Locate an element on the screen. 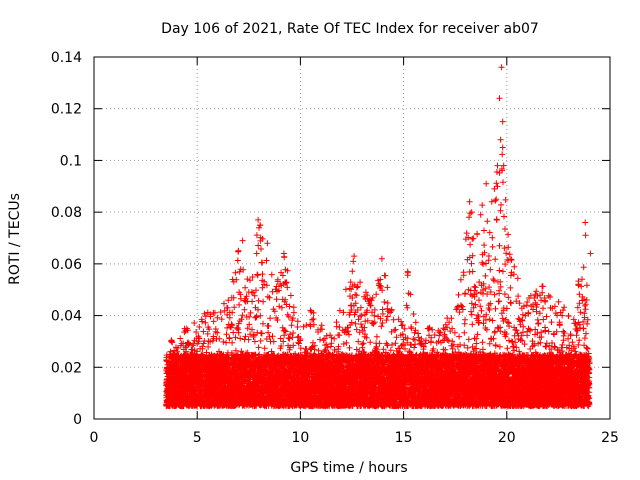  x-tick-label: 25 is located at coordinates (610, 438).